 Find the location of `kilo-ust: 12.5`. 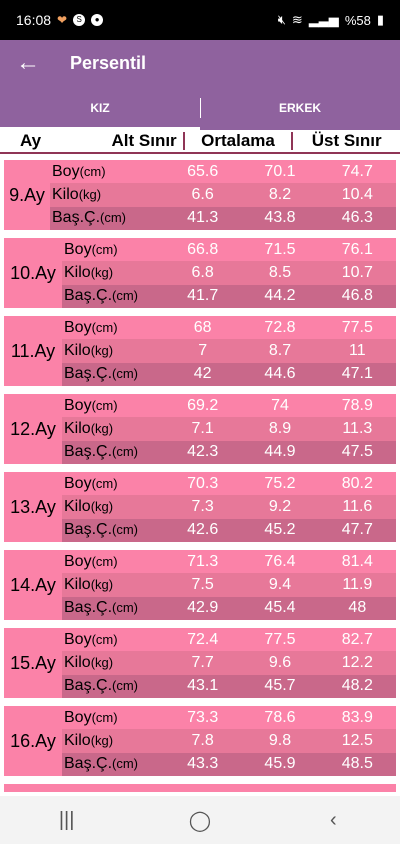

kilo-ust: 12.5 is located at coordinates (357, 740).